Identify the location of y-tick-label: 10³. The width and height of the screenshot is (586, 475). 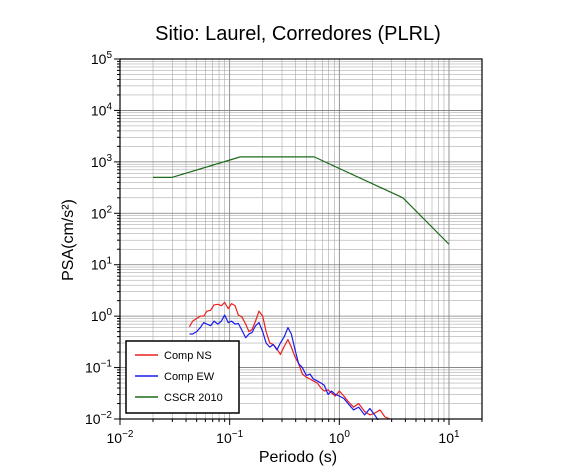
(102, 161).